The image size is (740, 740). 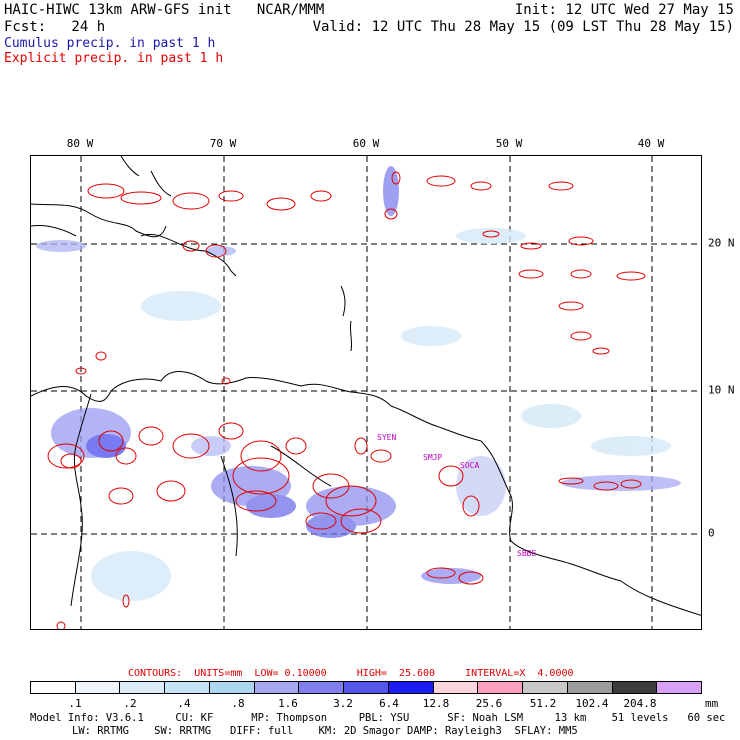 What do you see at coordinates (527, 553) in the screenshot?
I see `station-sbbe: SBBE` at bounding box center [527, 553].